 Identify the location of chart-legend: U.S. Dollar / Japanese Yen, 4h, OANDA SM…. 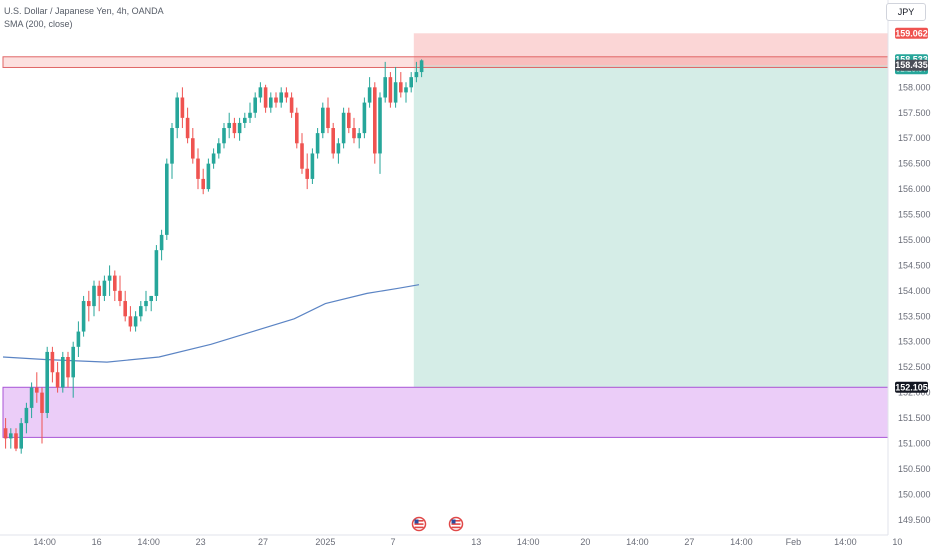
(84, 18).